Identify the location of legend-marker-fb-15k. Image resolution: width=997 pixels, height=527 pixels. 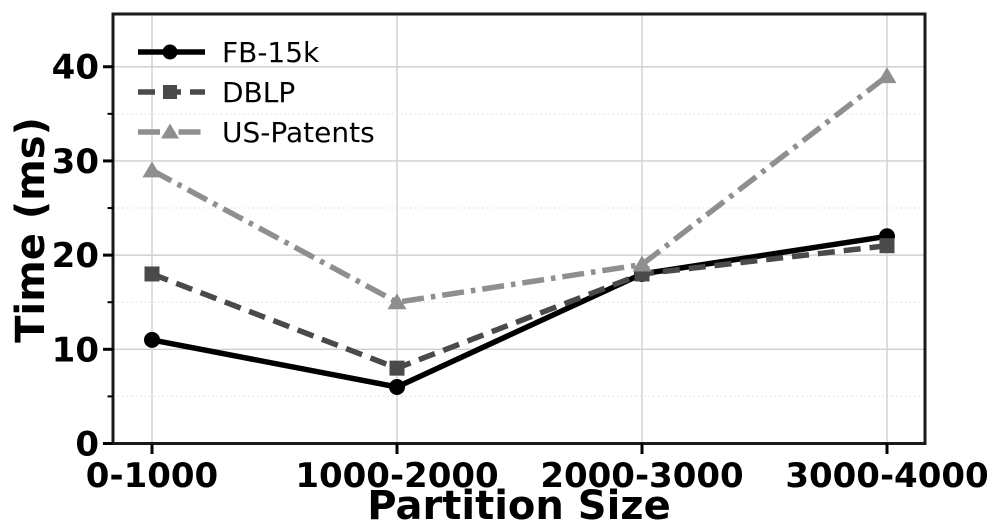
(170, 52).